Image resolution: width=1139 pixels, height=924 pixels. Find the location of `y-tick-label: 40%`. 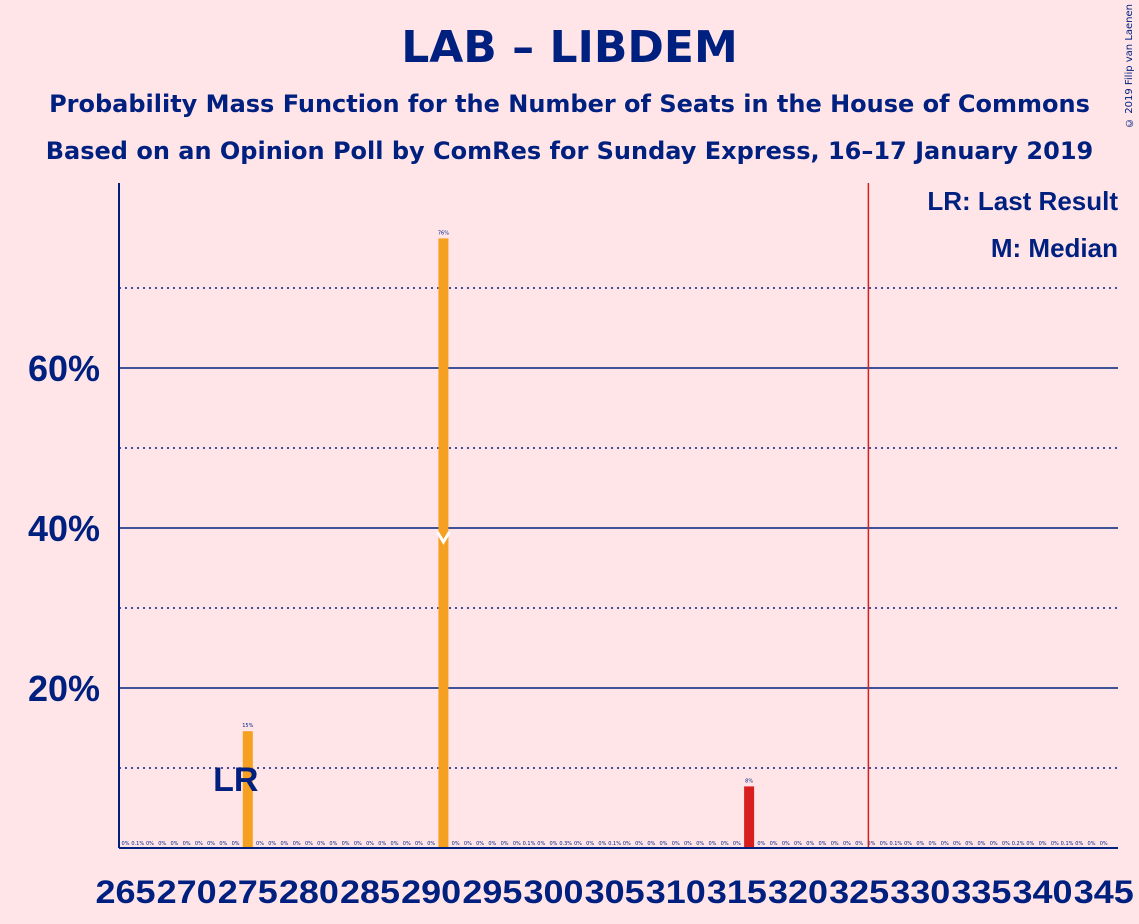

y-tick-label: 40% is located at coordinates (64, 528).